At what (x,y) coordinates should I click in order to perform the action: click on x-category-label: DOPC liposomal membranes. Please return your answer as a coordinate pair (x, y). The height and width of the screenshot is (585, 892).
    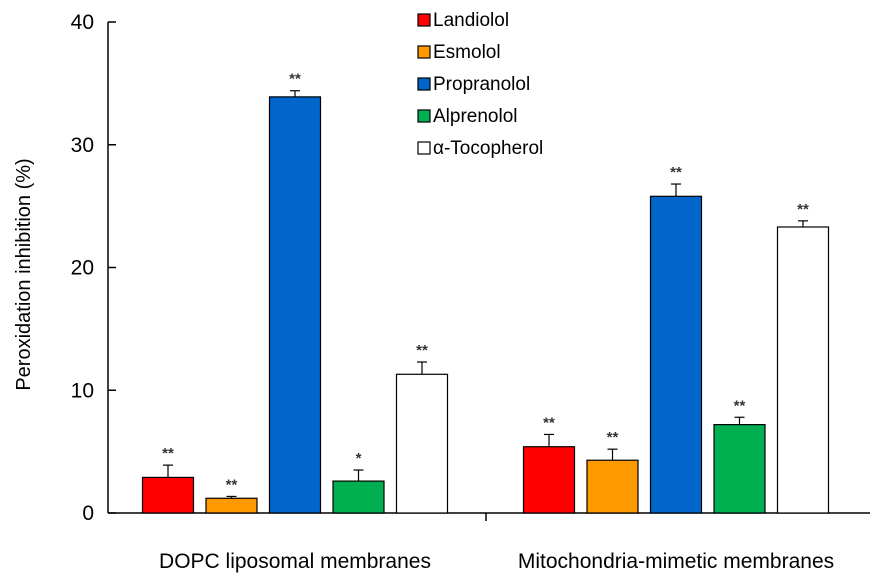
    Looking at the image, I should click on (295, 561).